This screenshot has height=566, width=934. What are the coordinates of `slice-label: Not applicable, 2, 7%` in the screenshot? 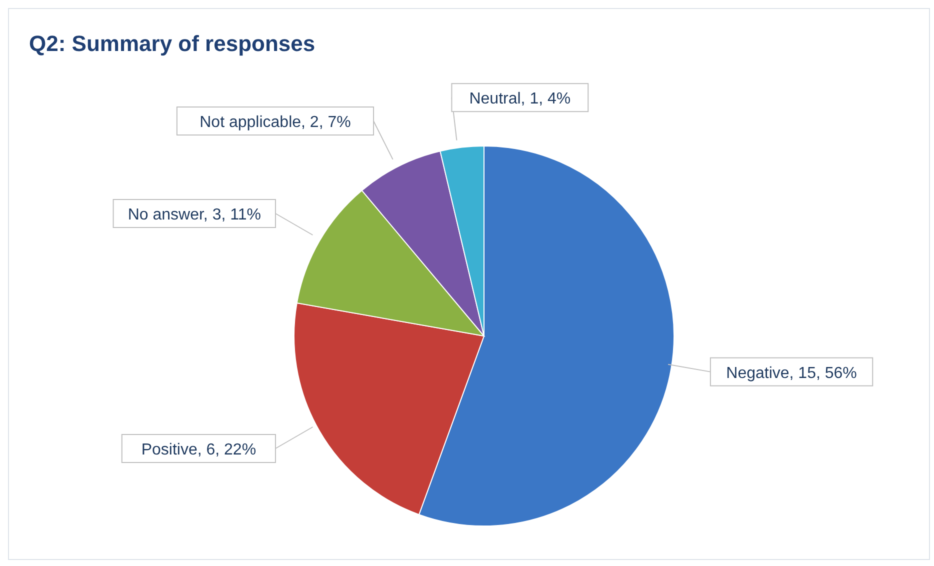 It's located at (275, 122).